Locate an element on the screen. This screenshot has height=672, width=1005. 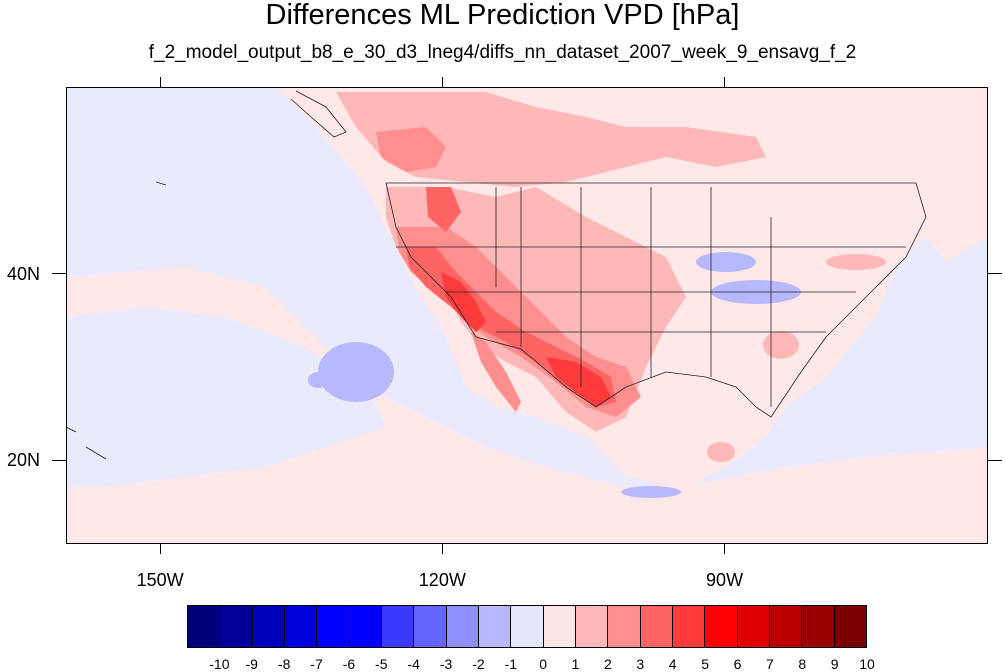
colorbar-label: 6 is located at coordinates (737, 664).